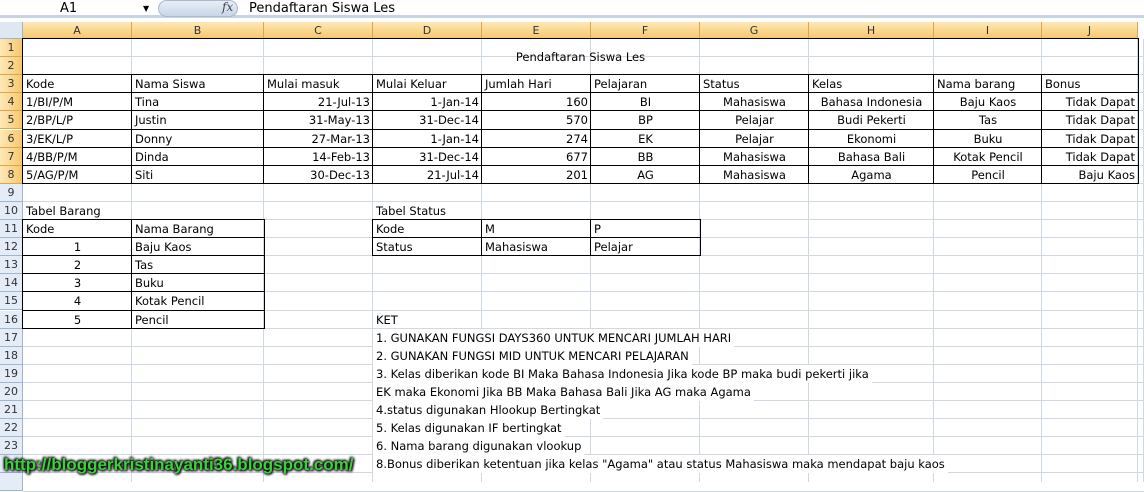 The image size is (1144, 492). I want to click on column-header-A: A, so click(77, 30).